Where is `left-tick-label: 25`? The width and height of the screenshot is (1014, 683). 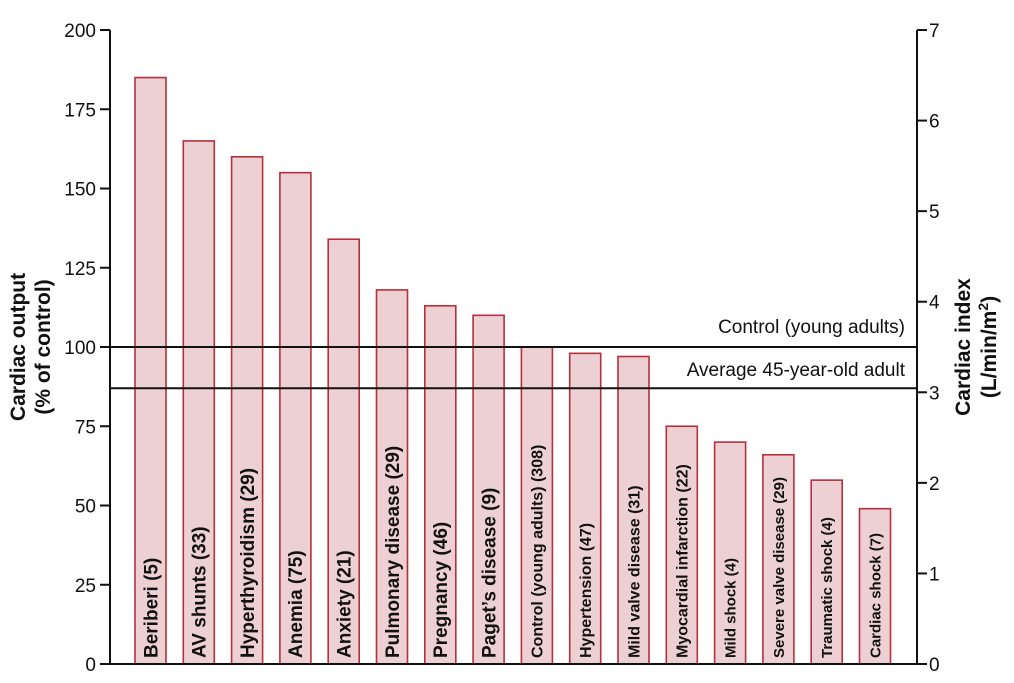 left-tick-label: 25 is located at coordinates (85, 586).